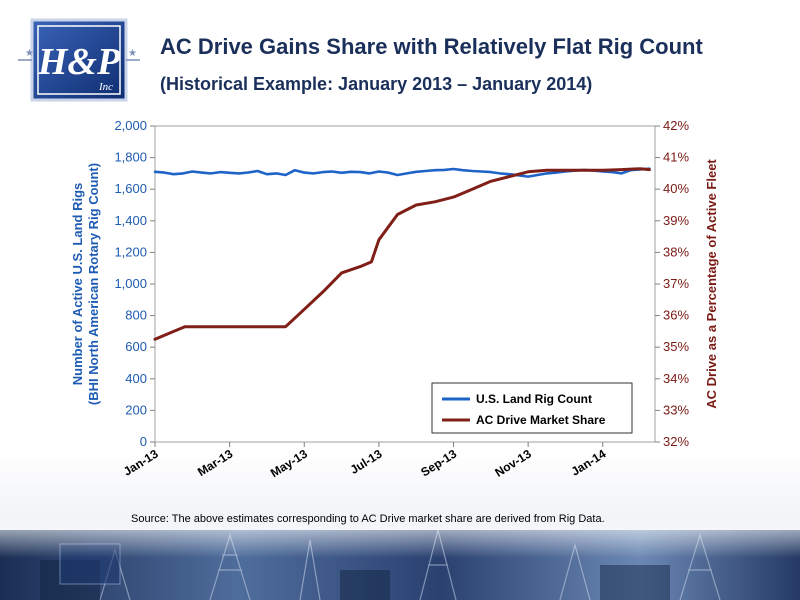 Image resolution: width=800 pixels, height=600 pixels. Describe the element at coordinates (400, 565) in the screenshot. I see `footer-photo-banner` at that location.